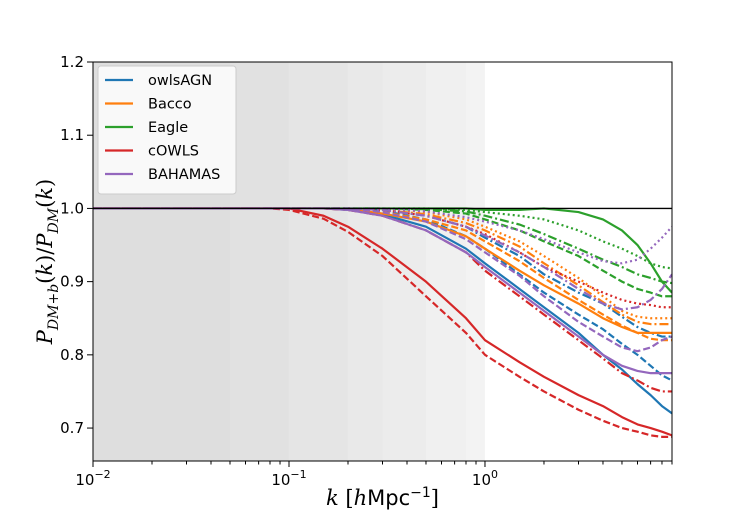 This screenshot has width=747, height=518. I want to click on x-tick-exponent: −2, so click(102, 474).